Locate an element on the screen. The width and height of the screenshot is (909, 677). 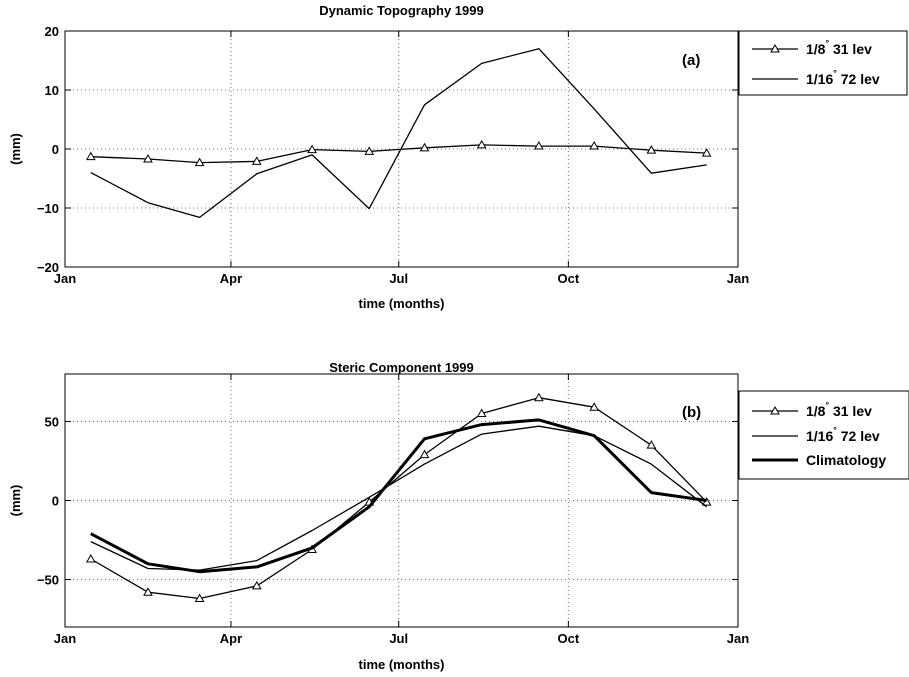
y-tick-label: 20 is located at coordinates (52, 31).